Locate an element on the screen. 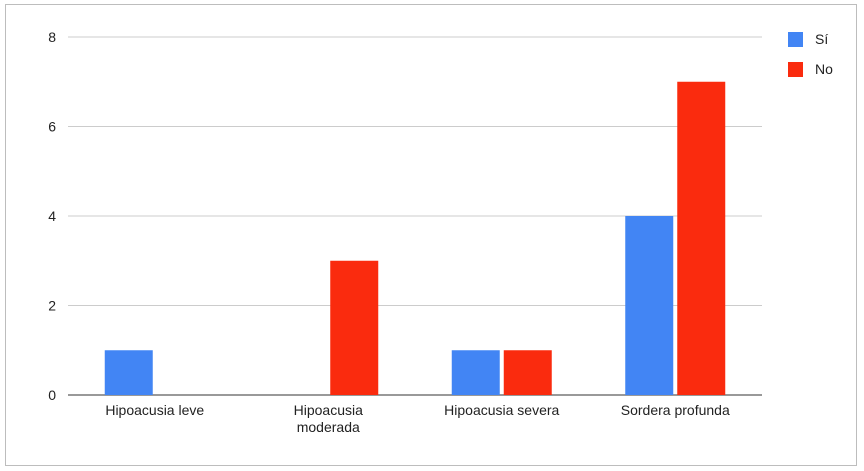 This screenshot has height=471, width=864. category-label: Hipoacusia moderada is located at coordinates (328, 418).